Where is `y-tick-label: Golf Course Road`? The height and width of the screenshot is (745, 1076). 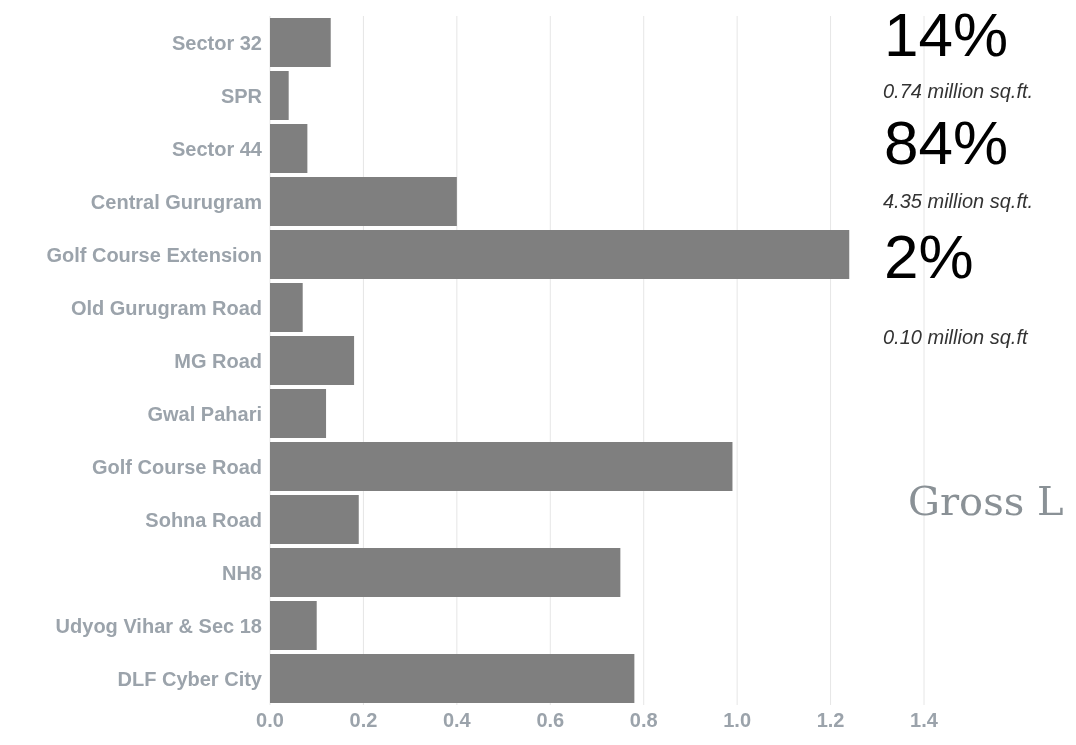
y-tick-label: Golf Course Road is located at coordinates (176, 466).